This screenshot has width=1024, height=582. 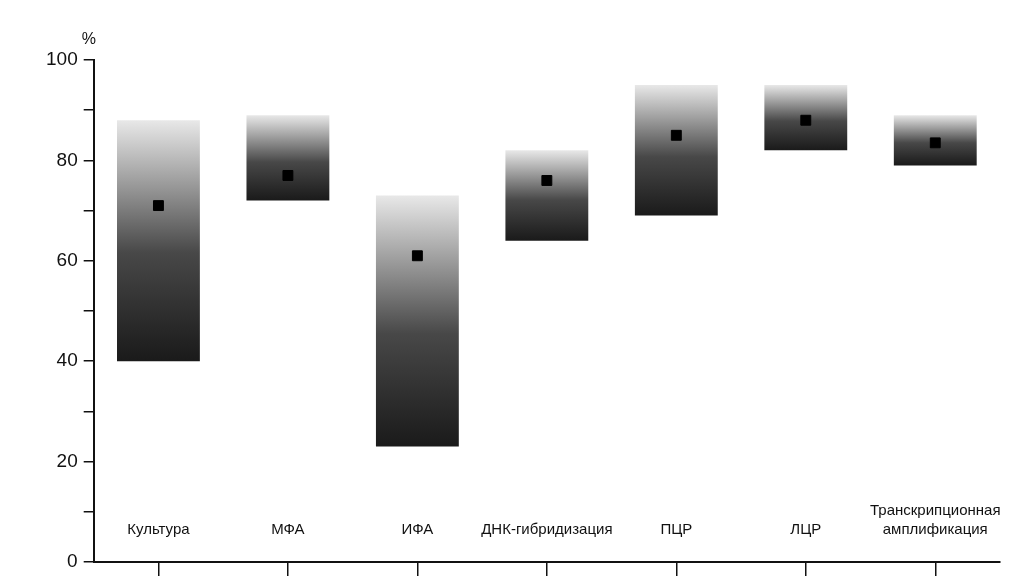 I want to click on x-tick-label: Культура, so click(x=159, y=528).